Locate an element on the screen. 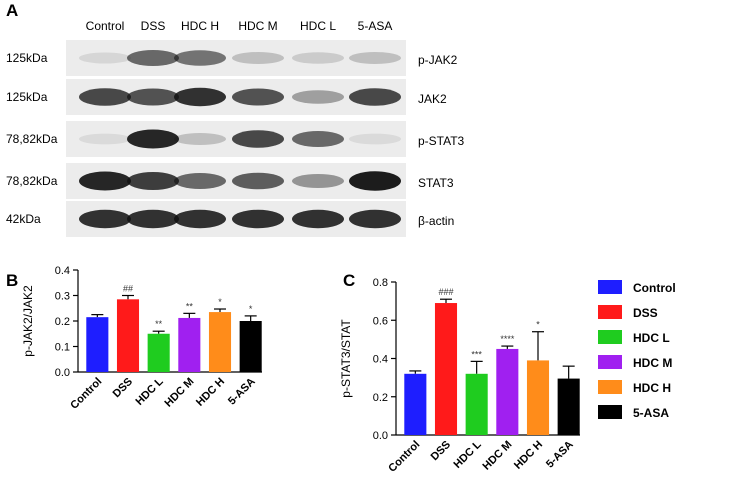 Image resolution: width=753 pixels, height=484 pixels. y-tick-label: 0.8 is located at coordinates (380, 283).